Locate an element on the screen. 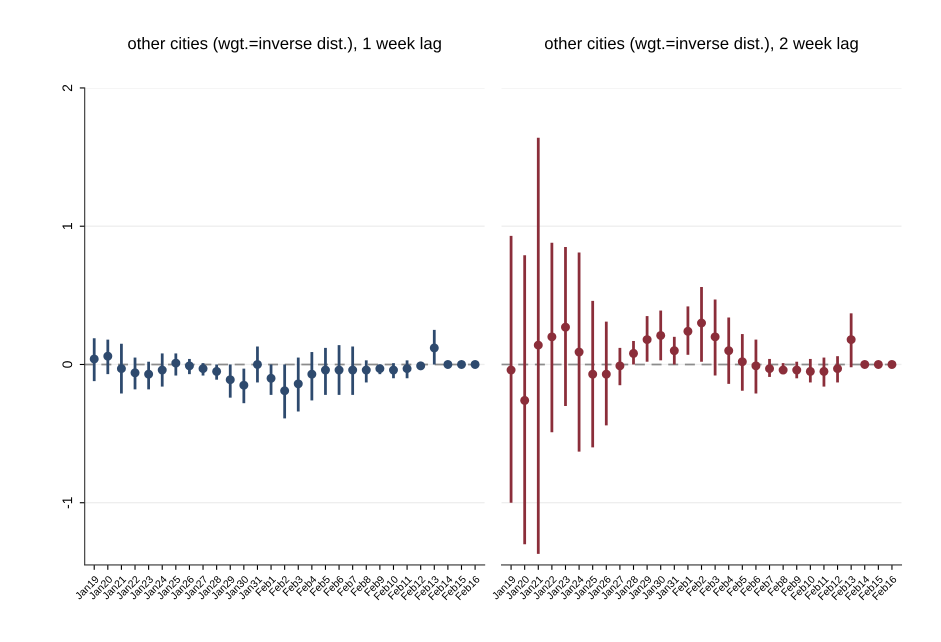 The height and width of the screenshot is (642, 941). y-tick-label: 0 is located at coordinates (67, 364).